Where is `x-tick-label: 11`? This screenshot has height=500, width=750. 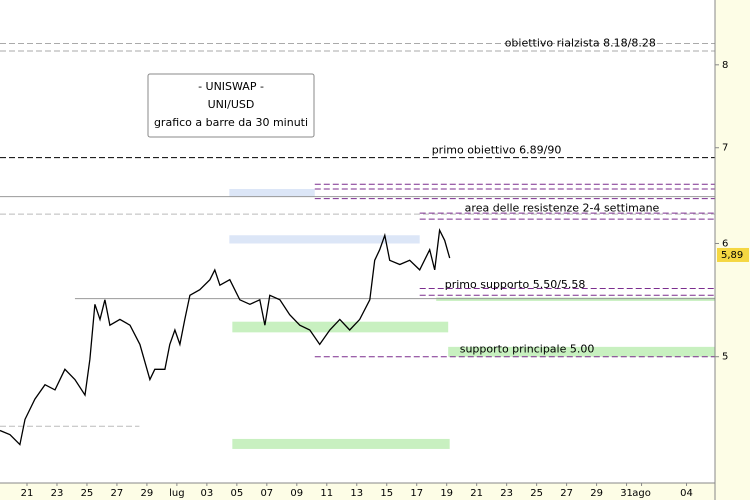 x-tick-label: 11 is located at coordinates (326, 493).